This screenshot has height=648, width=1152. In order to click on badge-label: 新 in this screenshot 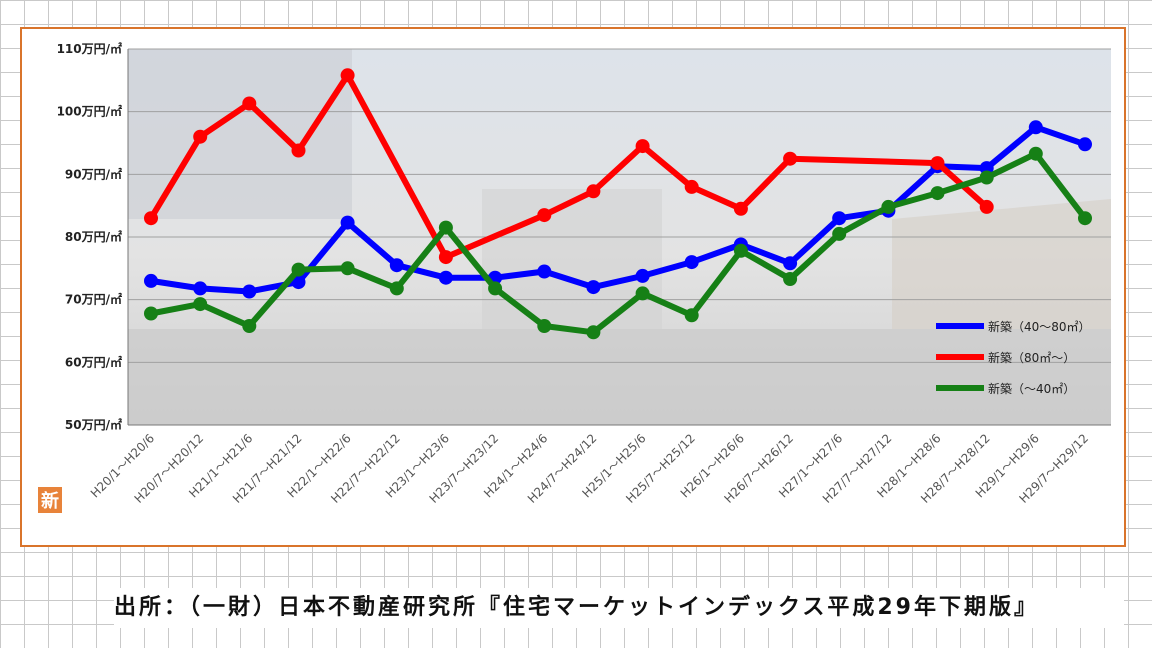, I will do `click(50, 501)`.